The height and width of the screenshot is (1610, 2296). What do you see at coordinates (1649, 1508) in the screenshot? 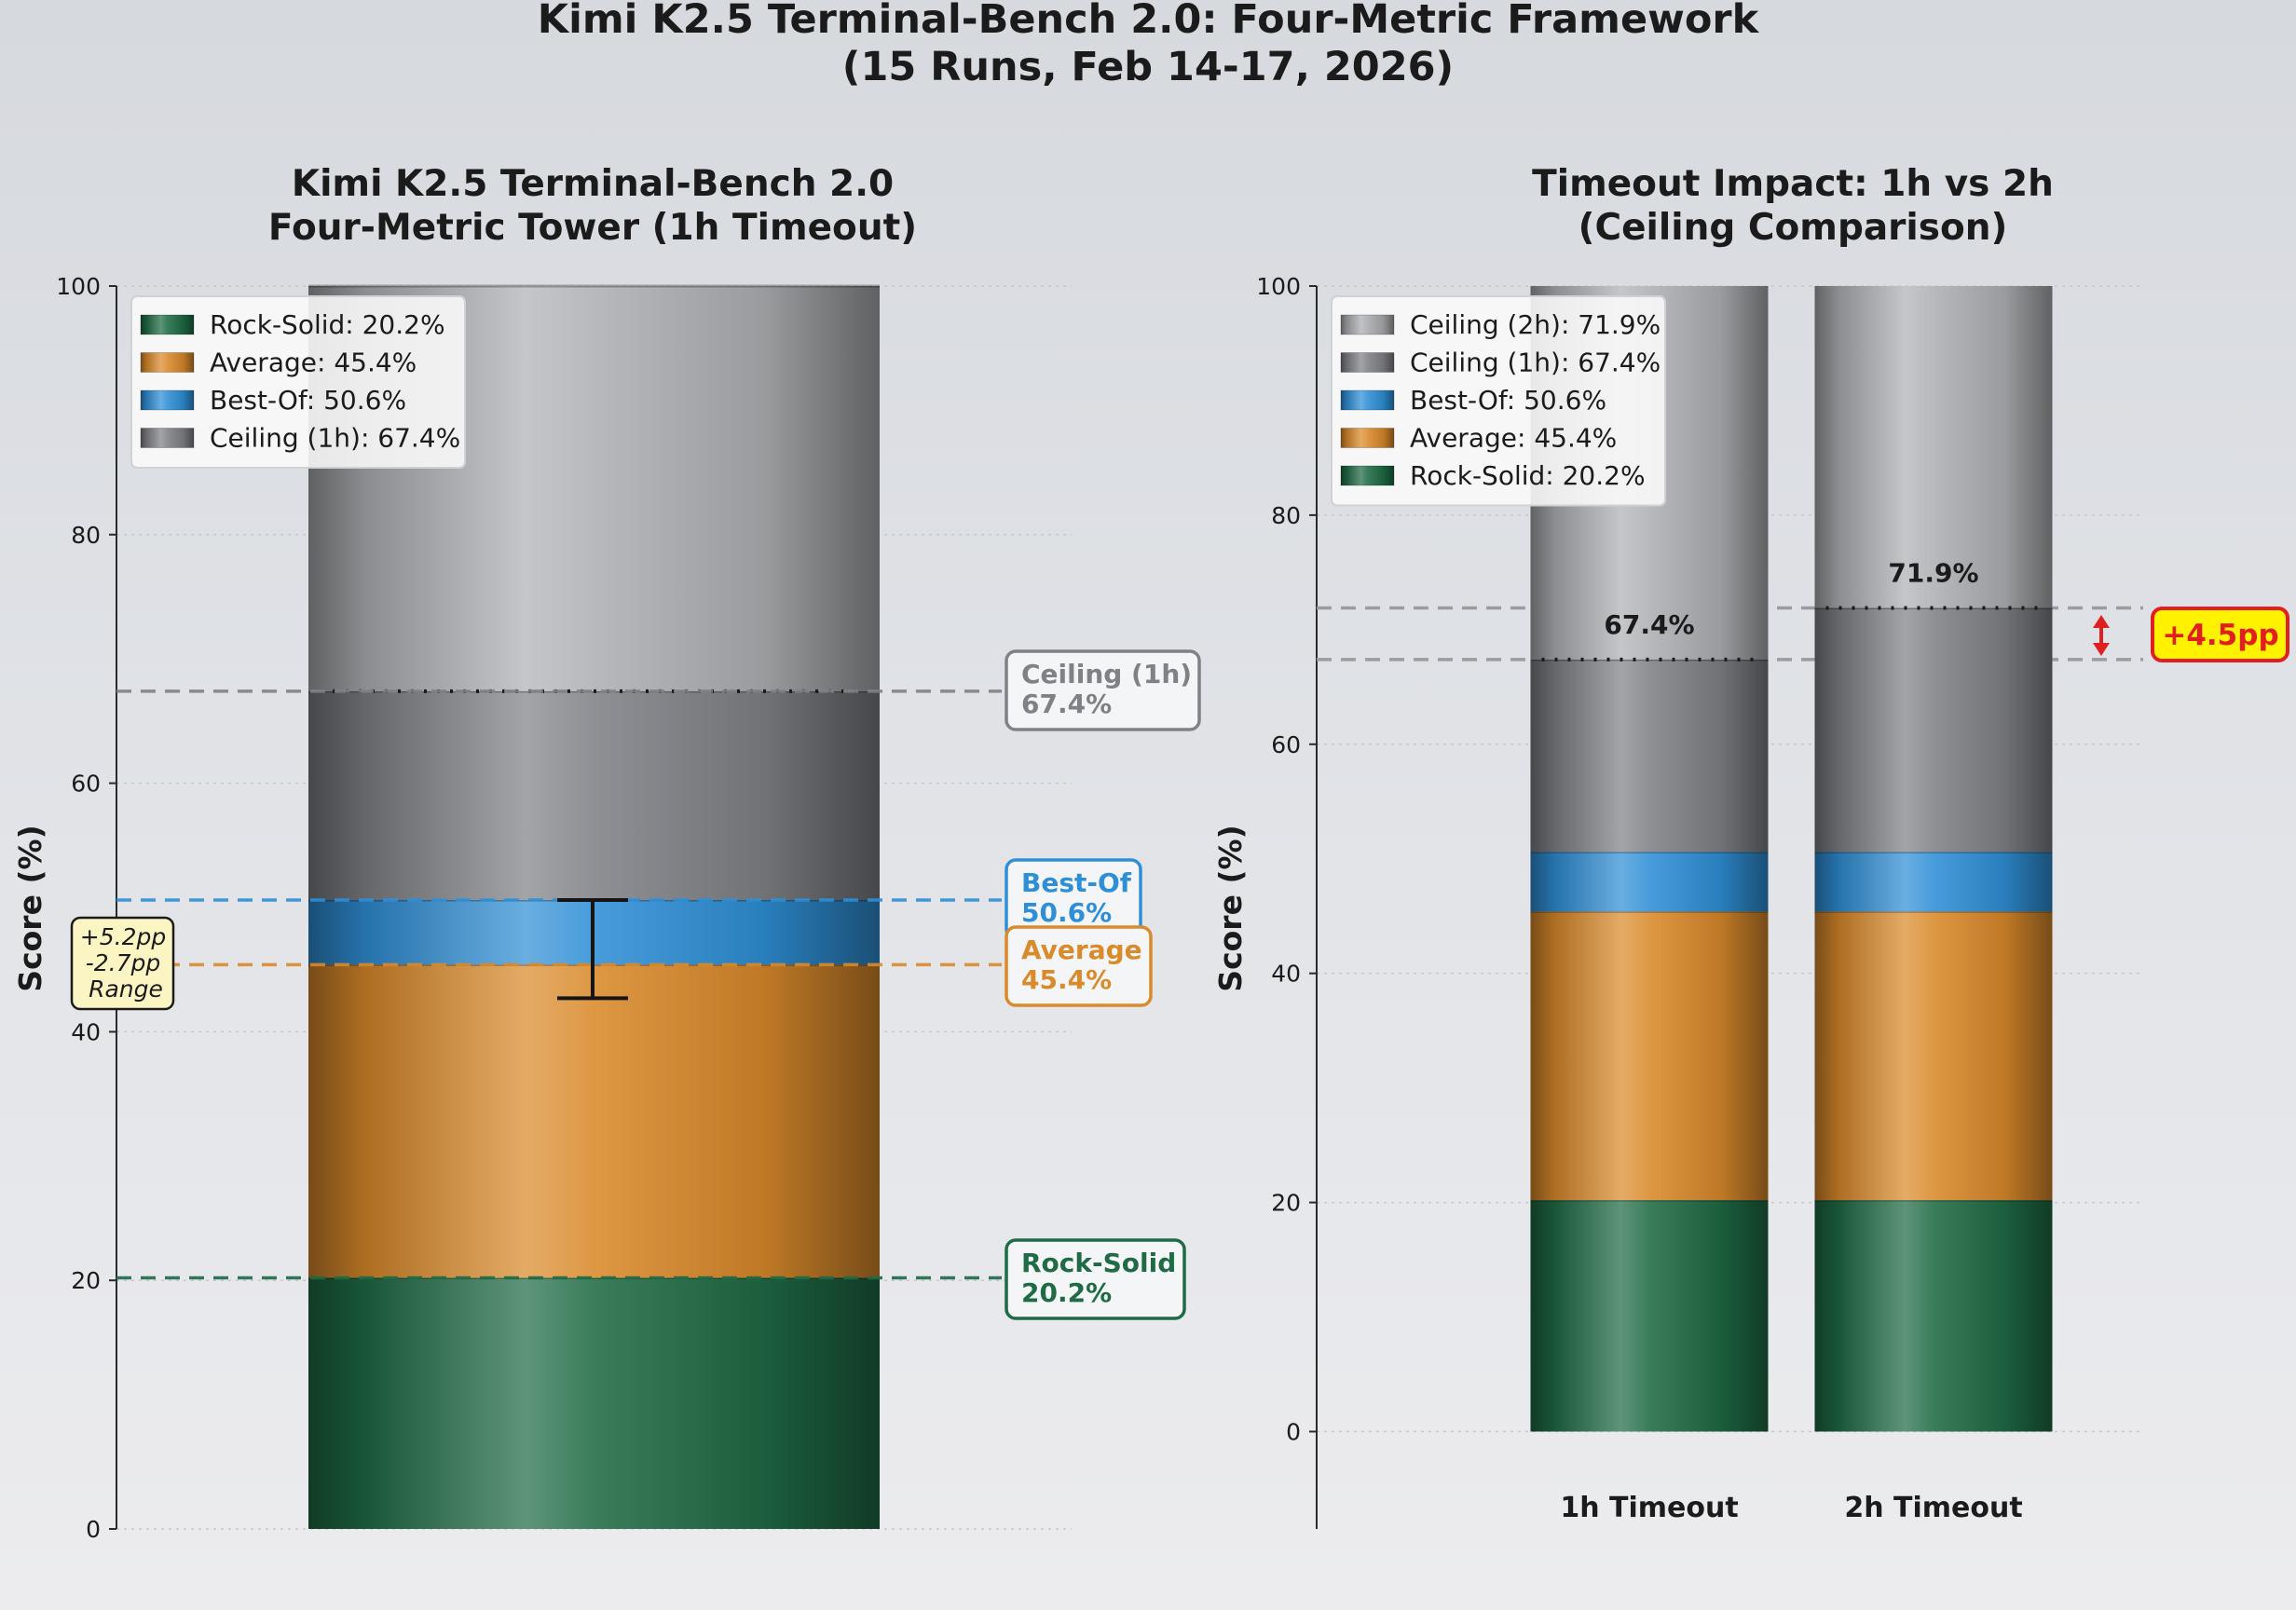
I see `timeout-category-label: 1h Timeout` at bounding box center [1649, 1508].